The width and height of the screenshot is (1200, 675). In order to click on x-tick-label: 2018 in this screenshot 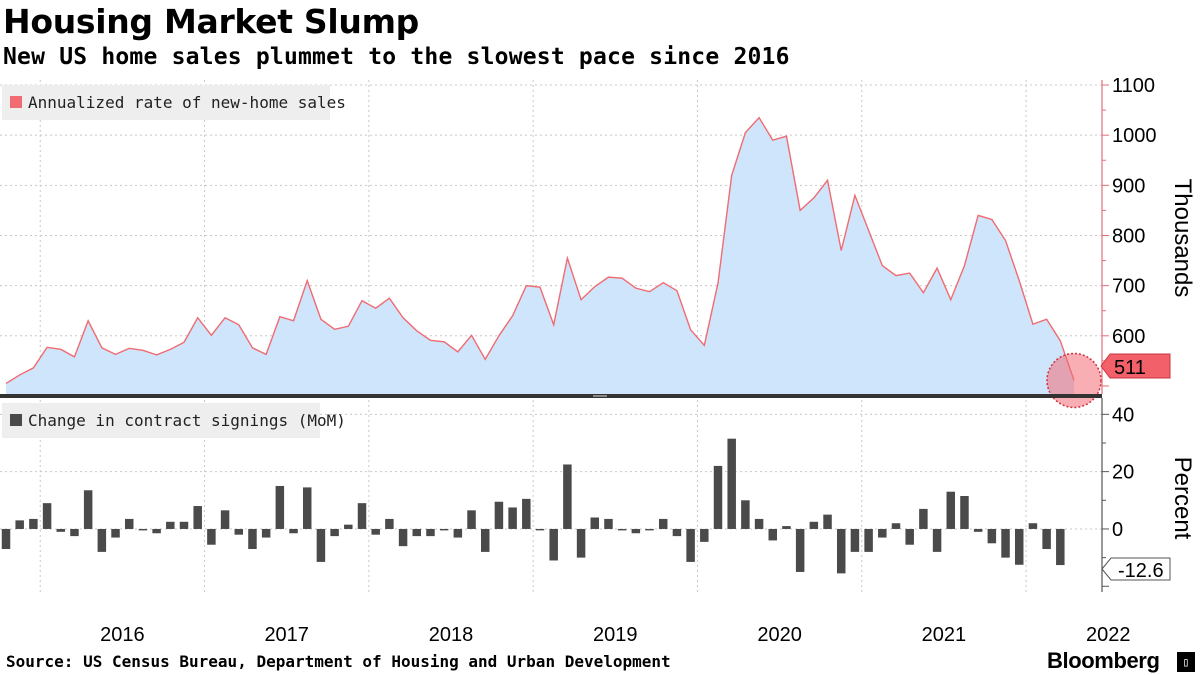, I will do `click(451, 635)`.